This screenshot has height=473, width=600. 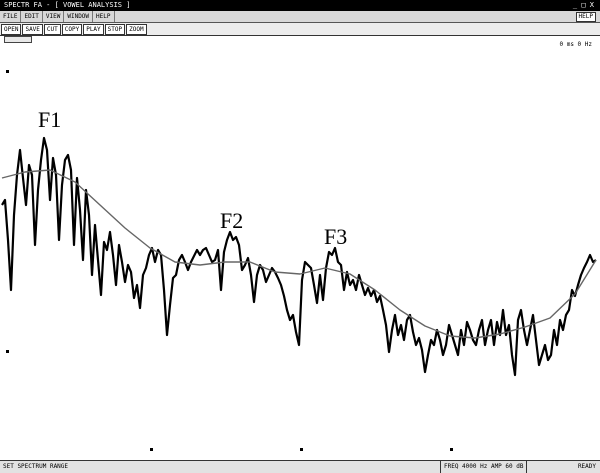 What do you see at coordinates (79, 16) in the screenshot?
I see `menu-item-window: WINDOW` at bounding box center [79, 16].